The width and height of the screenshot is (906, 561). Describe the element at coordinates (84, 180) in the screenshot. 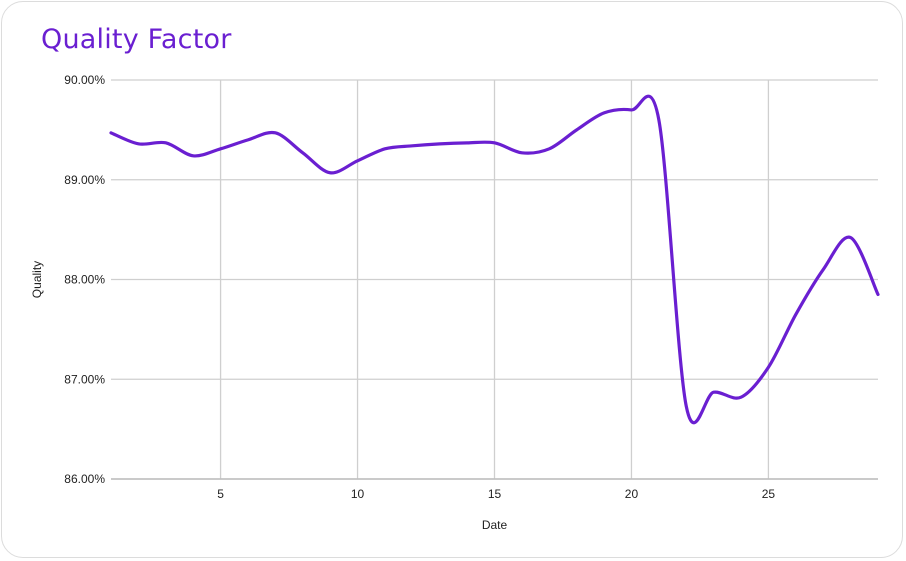

I see `y-tick-label: 89.00%` at that location.